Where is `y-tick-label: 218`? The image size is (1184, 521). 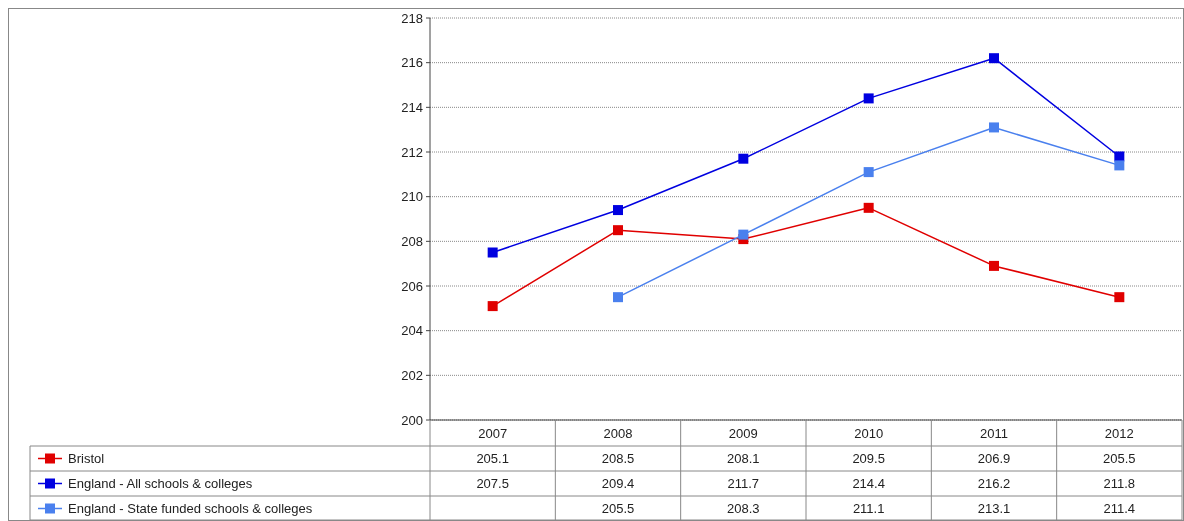 y-tick-label: 218 is located at coordinates (412, 18).